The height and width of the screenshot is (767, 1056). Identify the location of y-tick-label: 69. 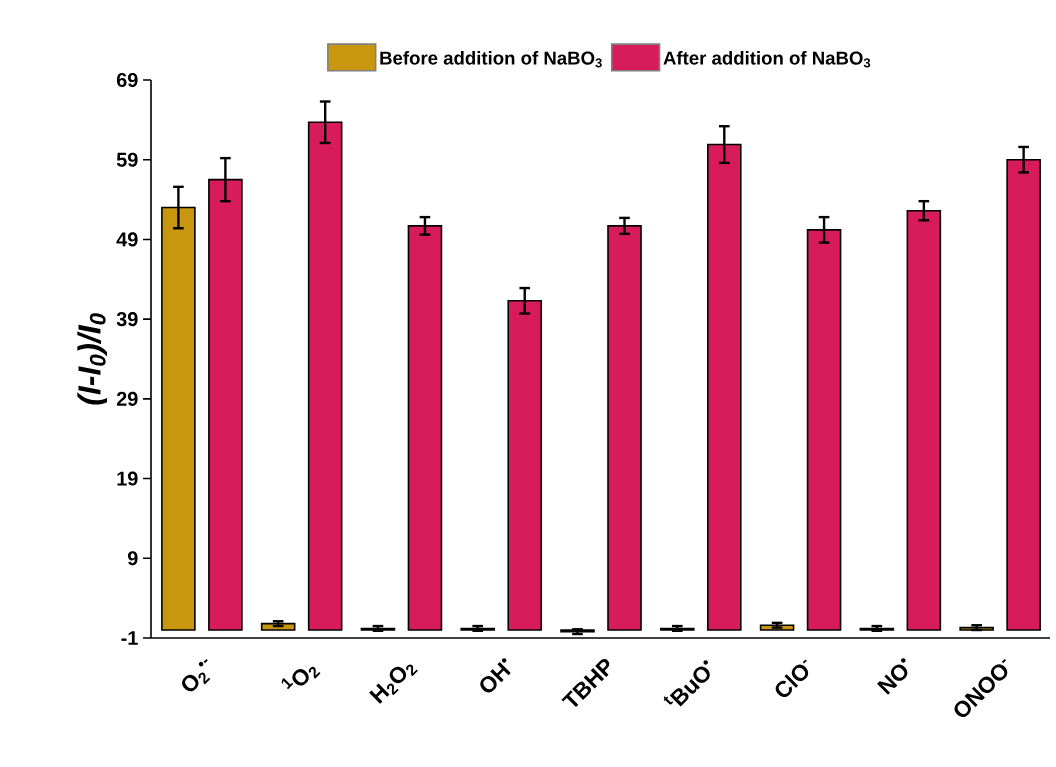
(127, 80).